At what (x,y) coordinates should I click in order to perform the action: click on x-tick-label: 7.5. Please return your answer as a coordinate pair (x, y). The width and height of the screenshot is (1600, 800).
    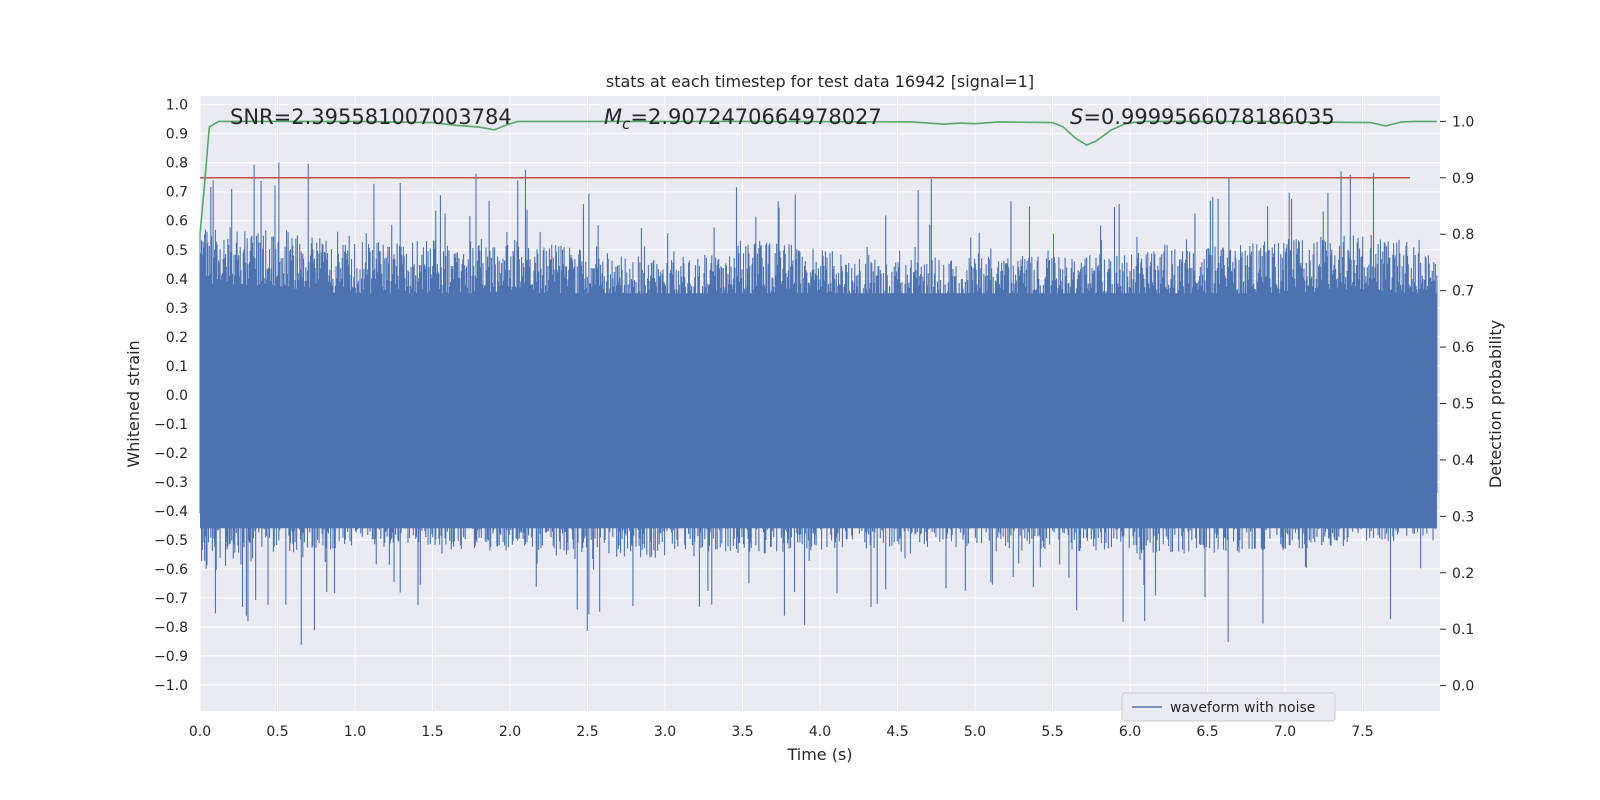
    Looking at the image, I should click on (1362, 732).